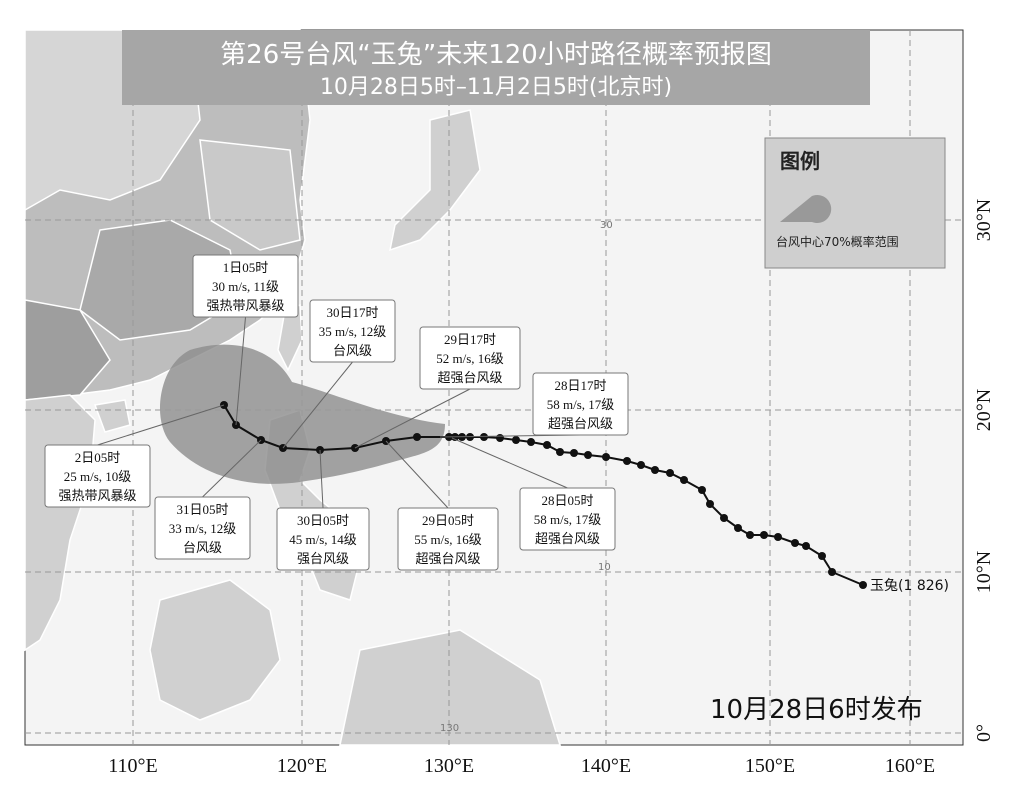  I want to click on release-time: 10月28日6时发布, so click(816, 710).